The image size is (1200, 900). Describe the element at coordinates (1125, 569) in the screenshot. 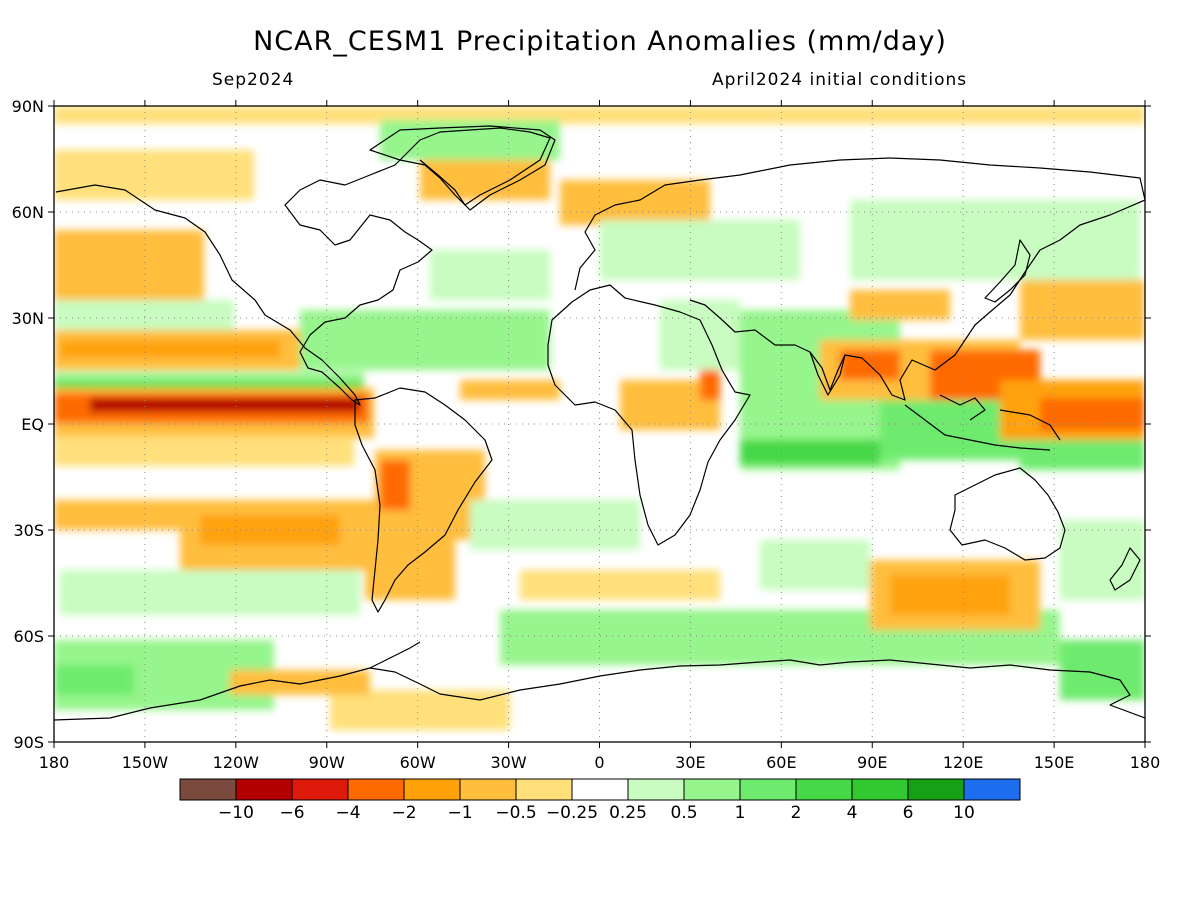

I see `coastline-new-zealand` at that location.